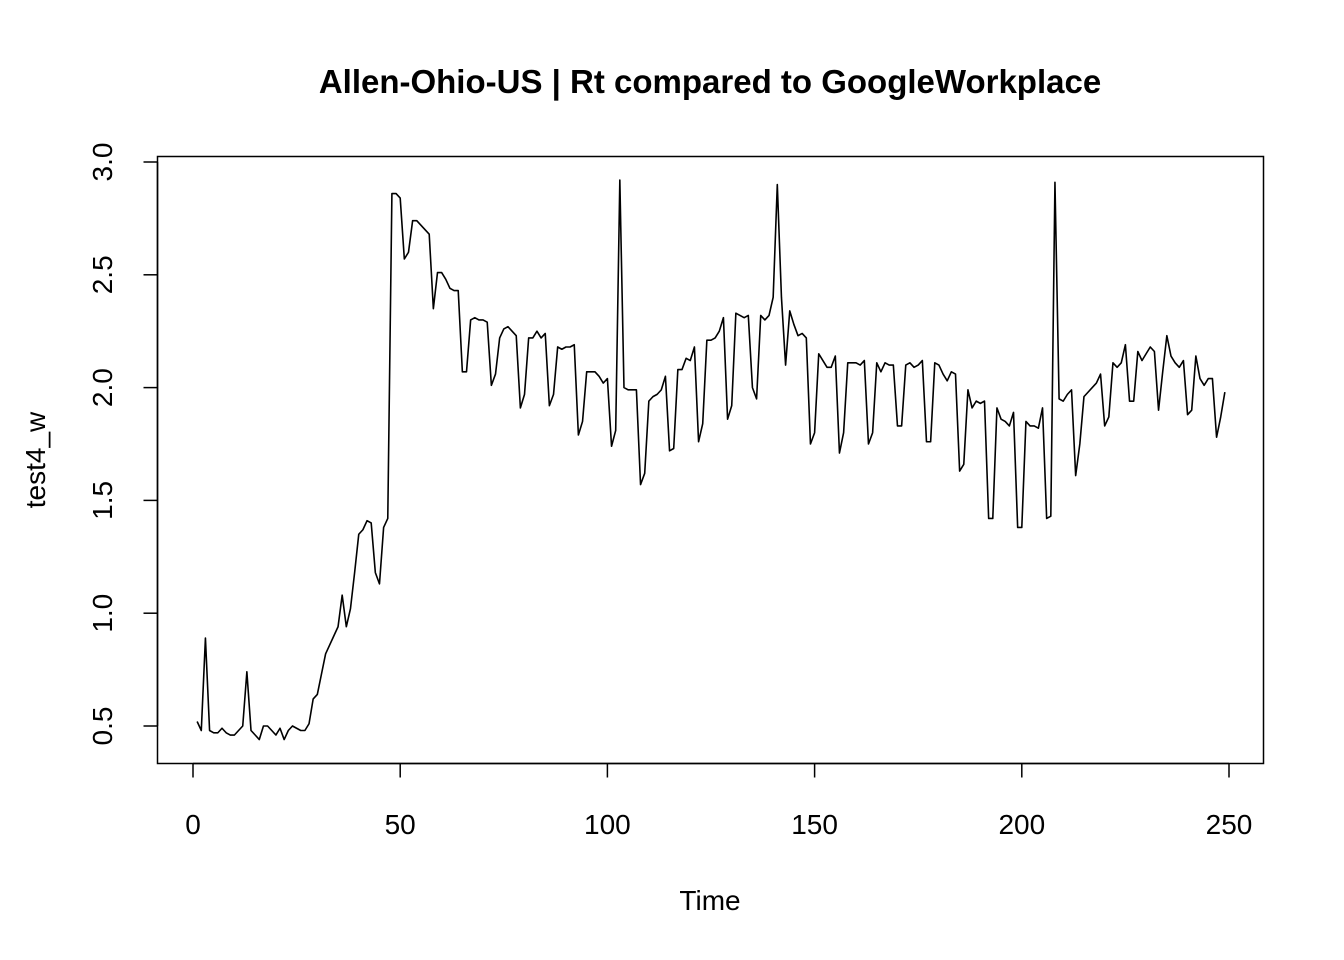  What do you see at coordinates (102, 726) in the screenshot?
I see `y-tick-label: 0.5` at bounding box center [102, 726].